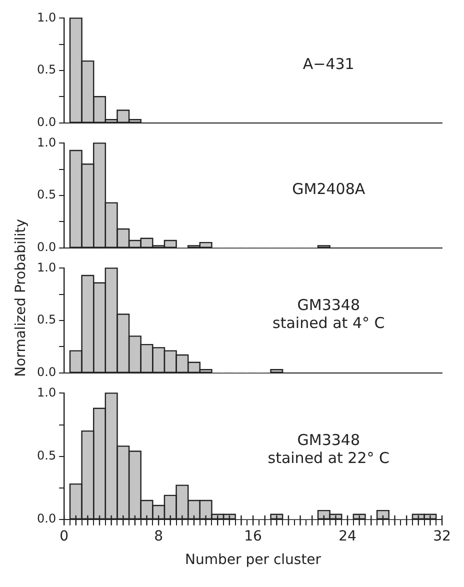  Describe the element at coordinates (328, 64) in the screenshot. I see `annotation: A−431` at that location.